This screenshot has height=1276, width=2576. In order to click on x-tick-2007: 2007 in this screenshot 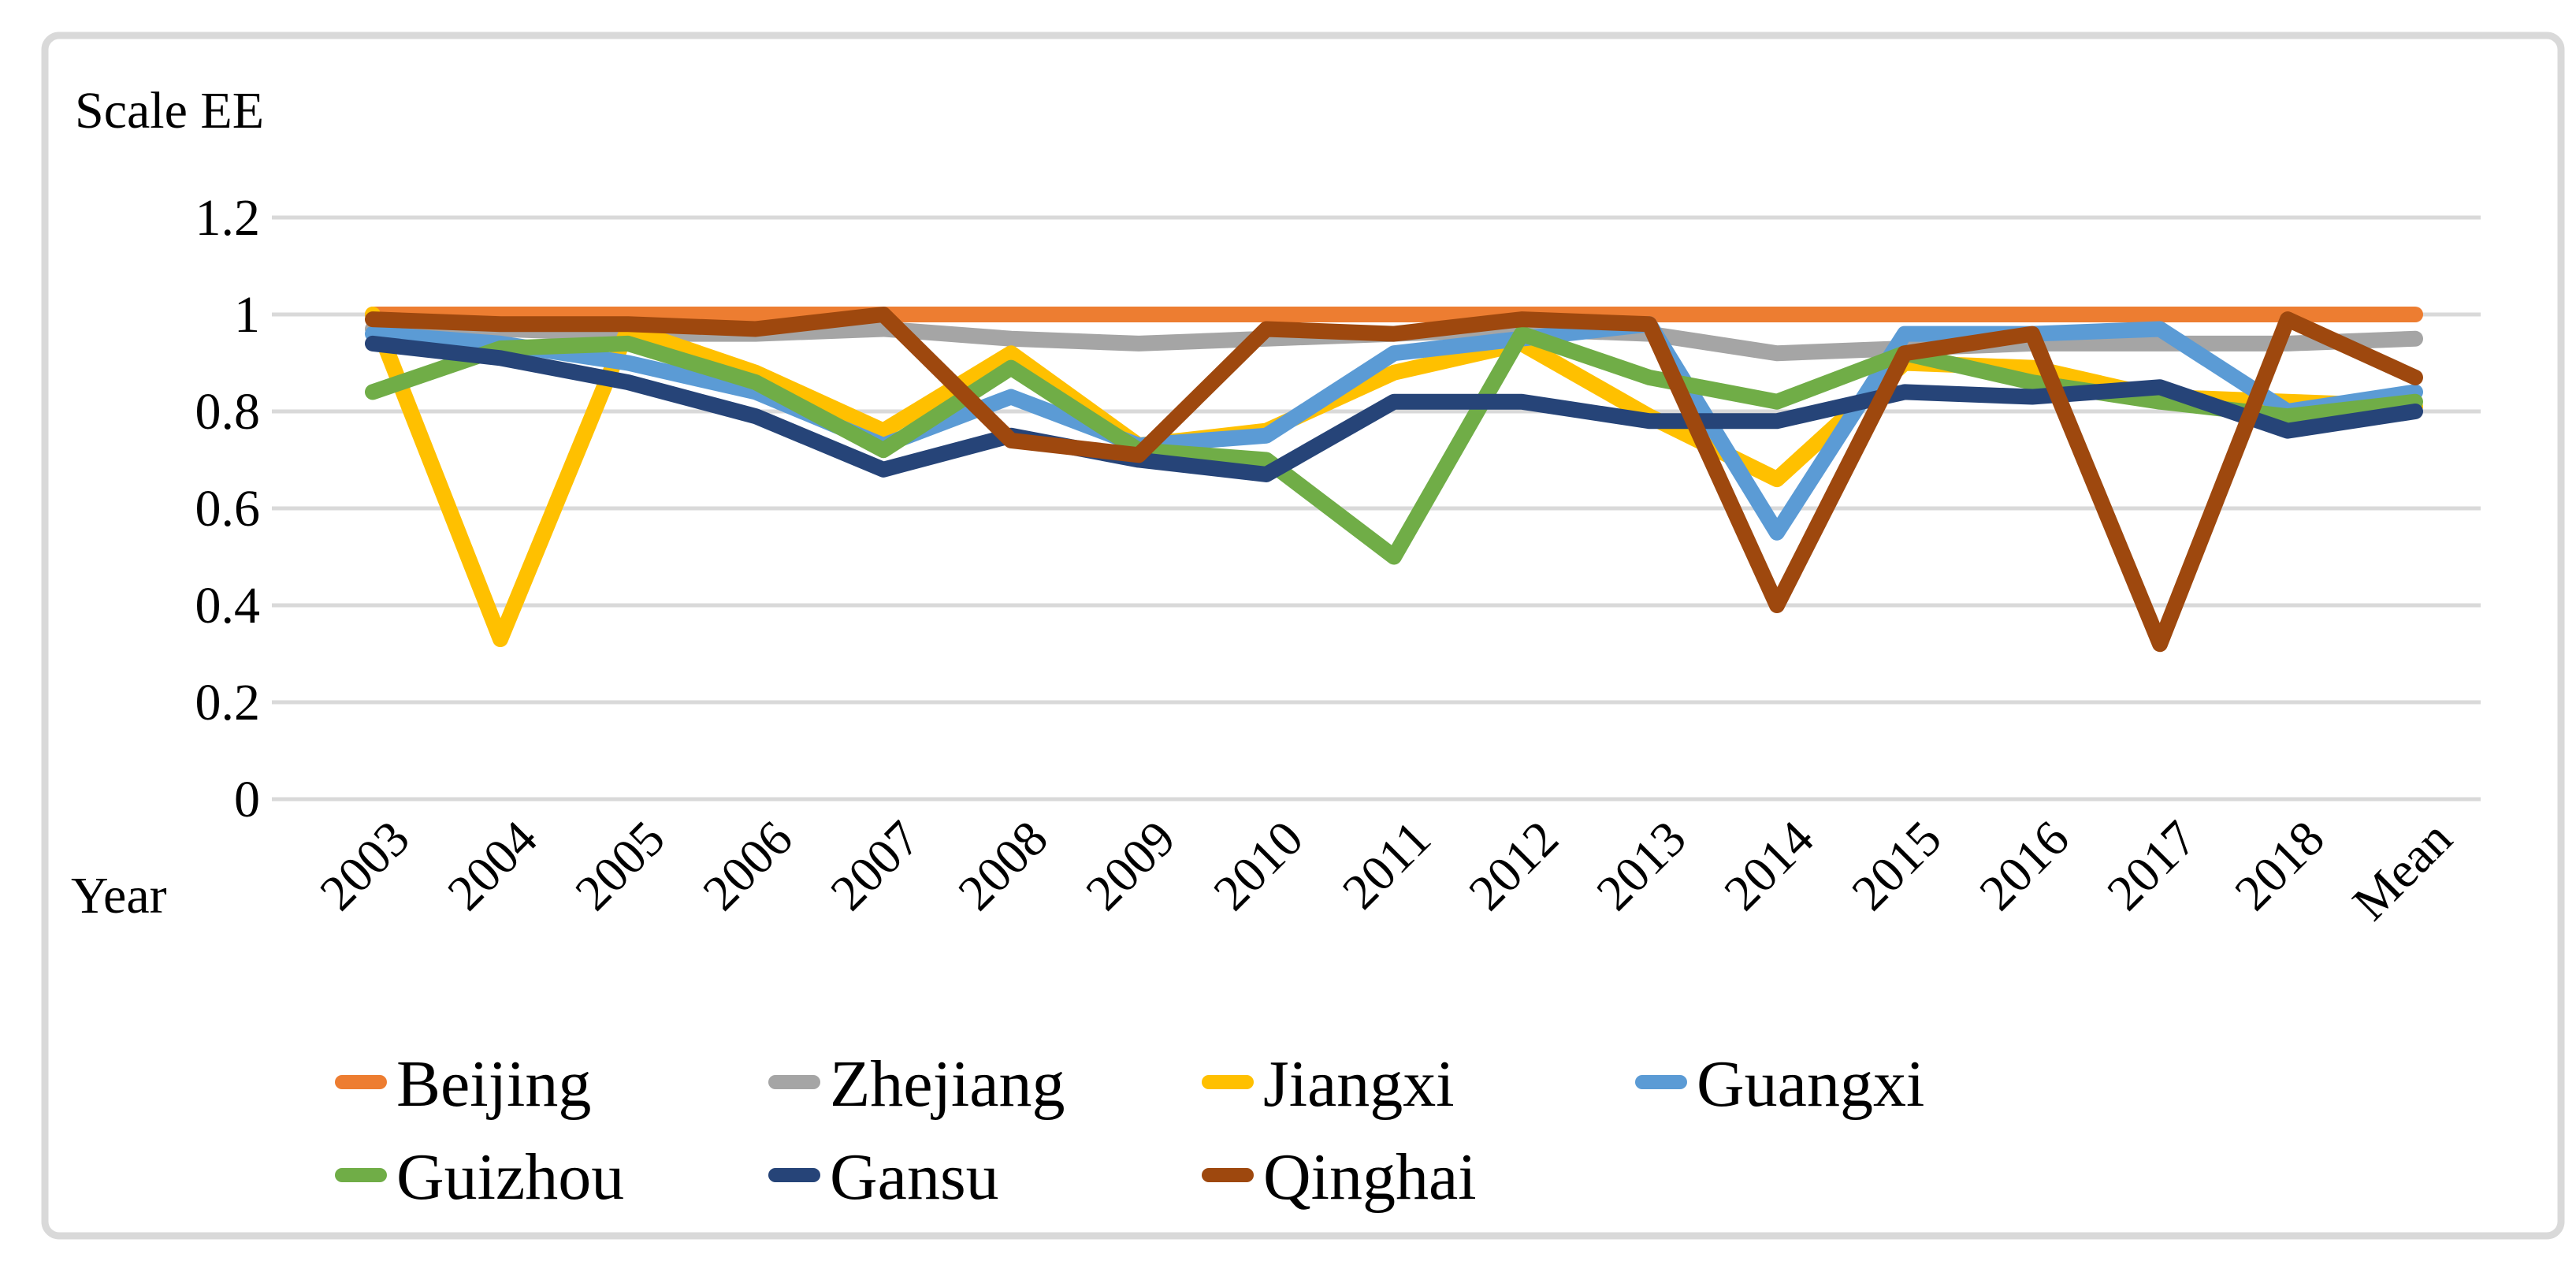, I will do `click(875, 866)`.